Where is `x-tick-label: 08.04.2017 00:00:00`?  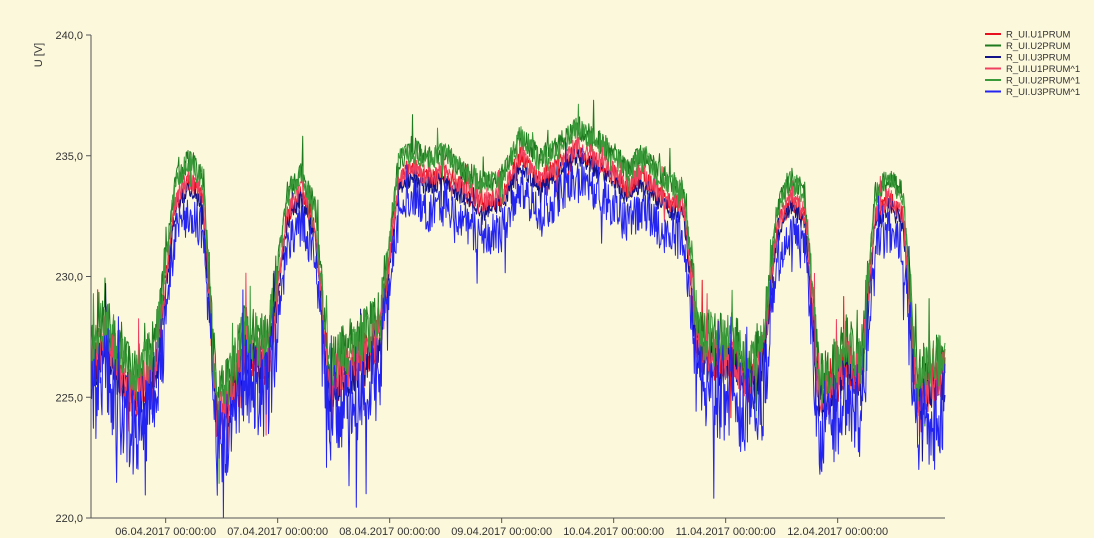 x-tick-label: 08.04.2017 00:00:00 is located at coordinates (389, 532).